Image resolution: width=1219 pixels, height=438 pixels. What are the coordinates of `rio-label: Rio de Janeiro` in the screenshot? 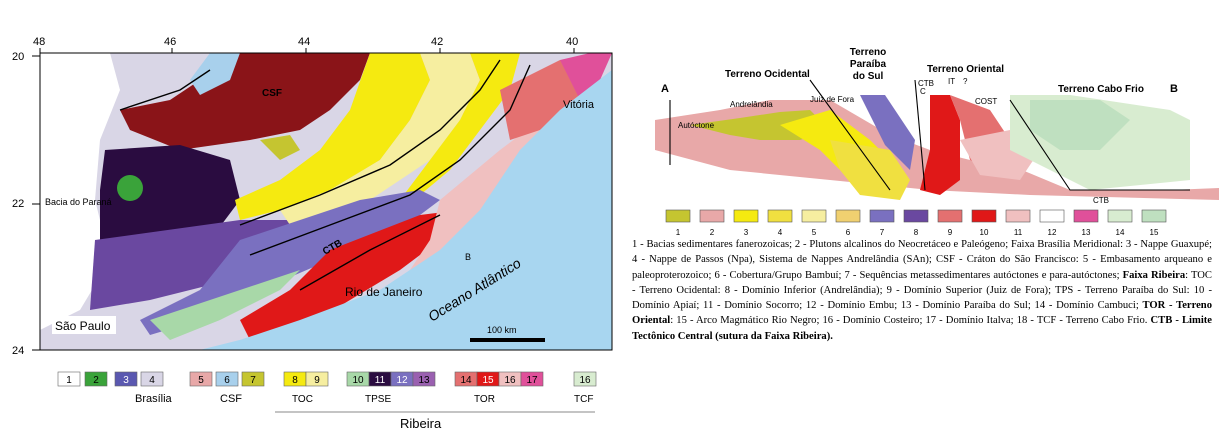 It's located at (384, 292).